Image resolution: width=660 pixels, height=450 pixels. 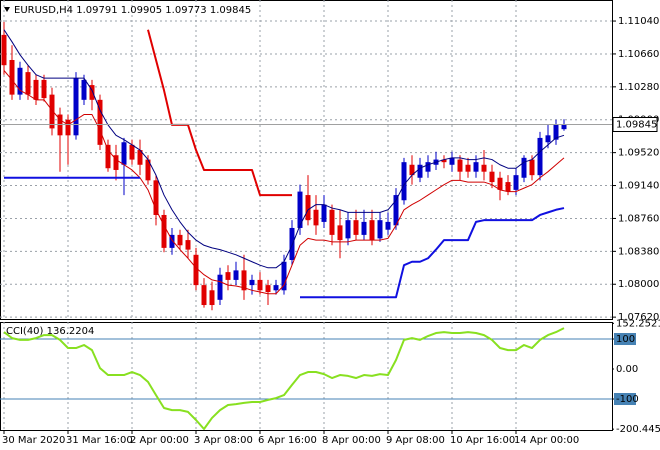 I want to click on x-tick-label: 6 Apr 16:00, so click(x=287, y=440).